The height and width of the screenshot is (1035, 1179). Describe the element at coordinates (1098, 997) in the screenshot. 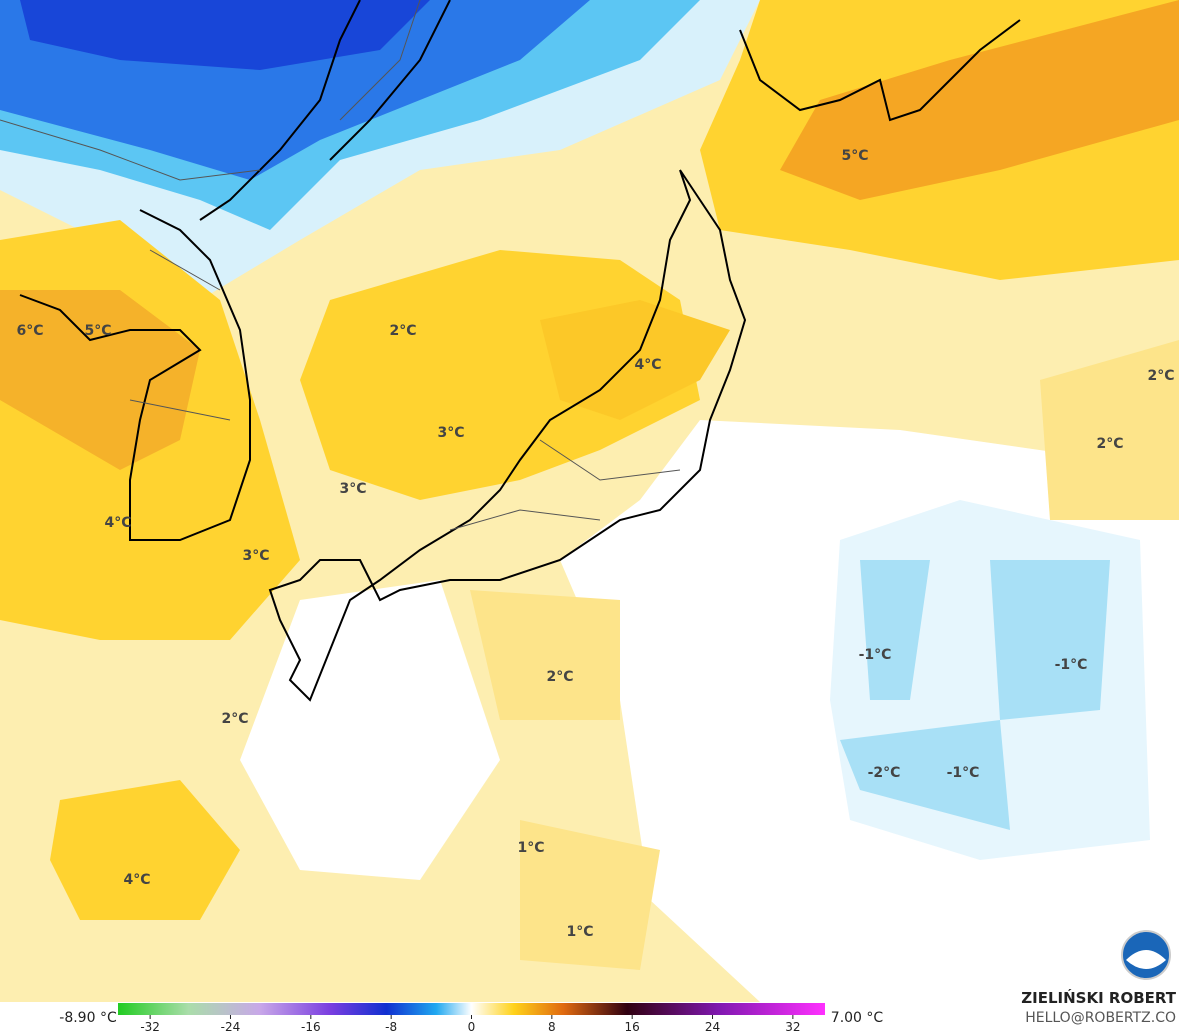

I see `author: ZIELIŃSKI ROBERT` at that location.